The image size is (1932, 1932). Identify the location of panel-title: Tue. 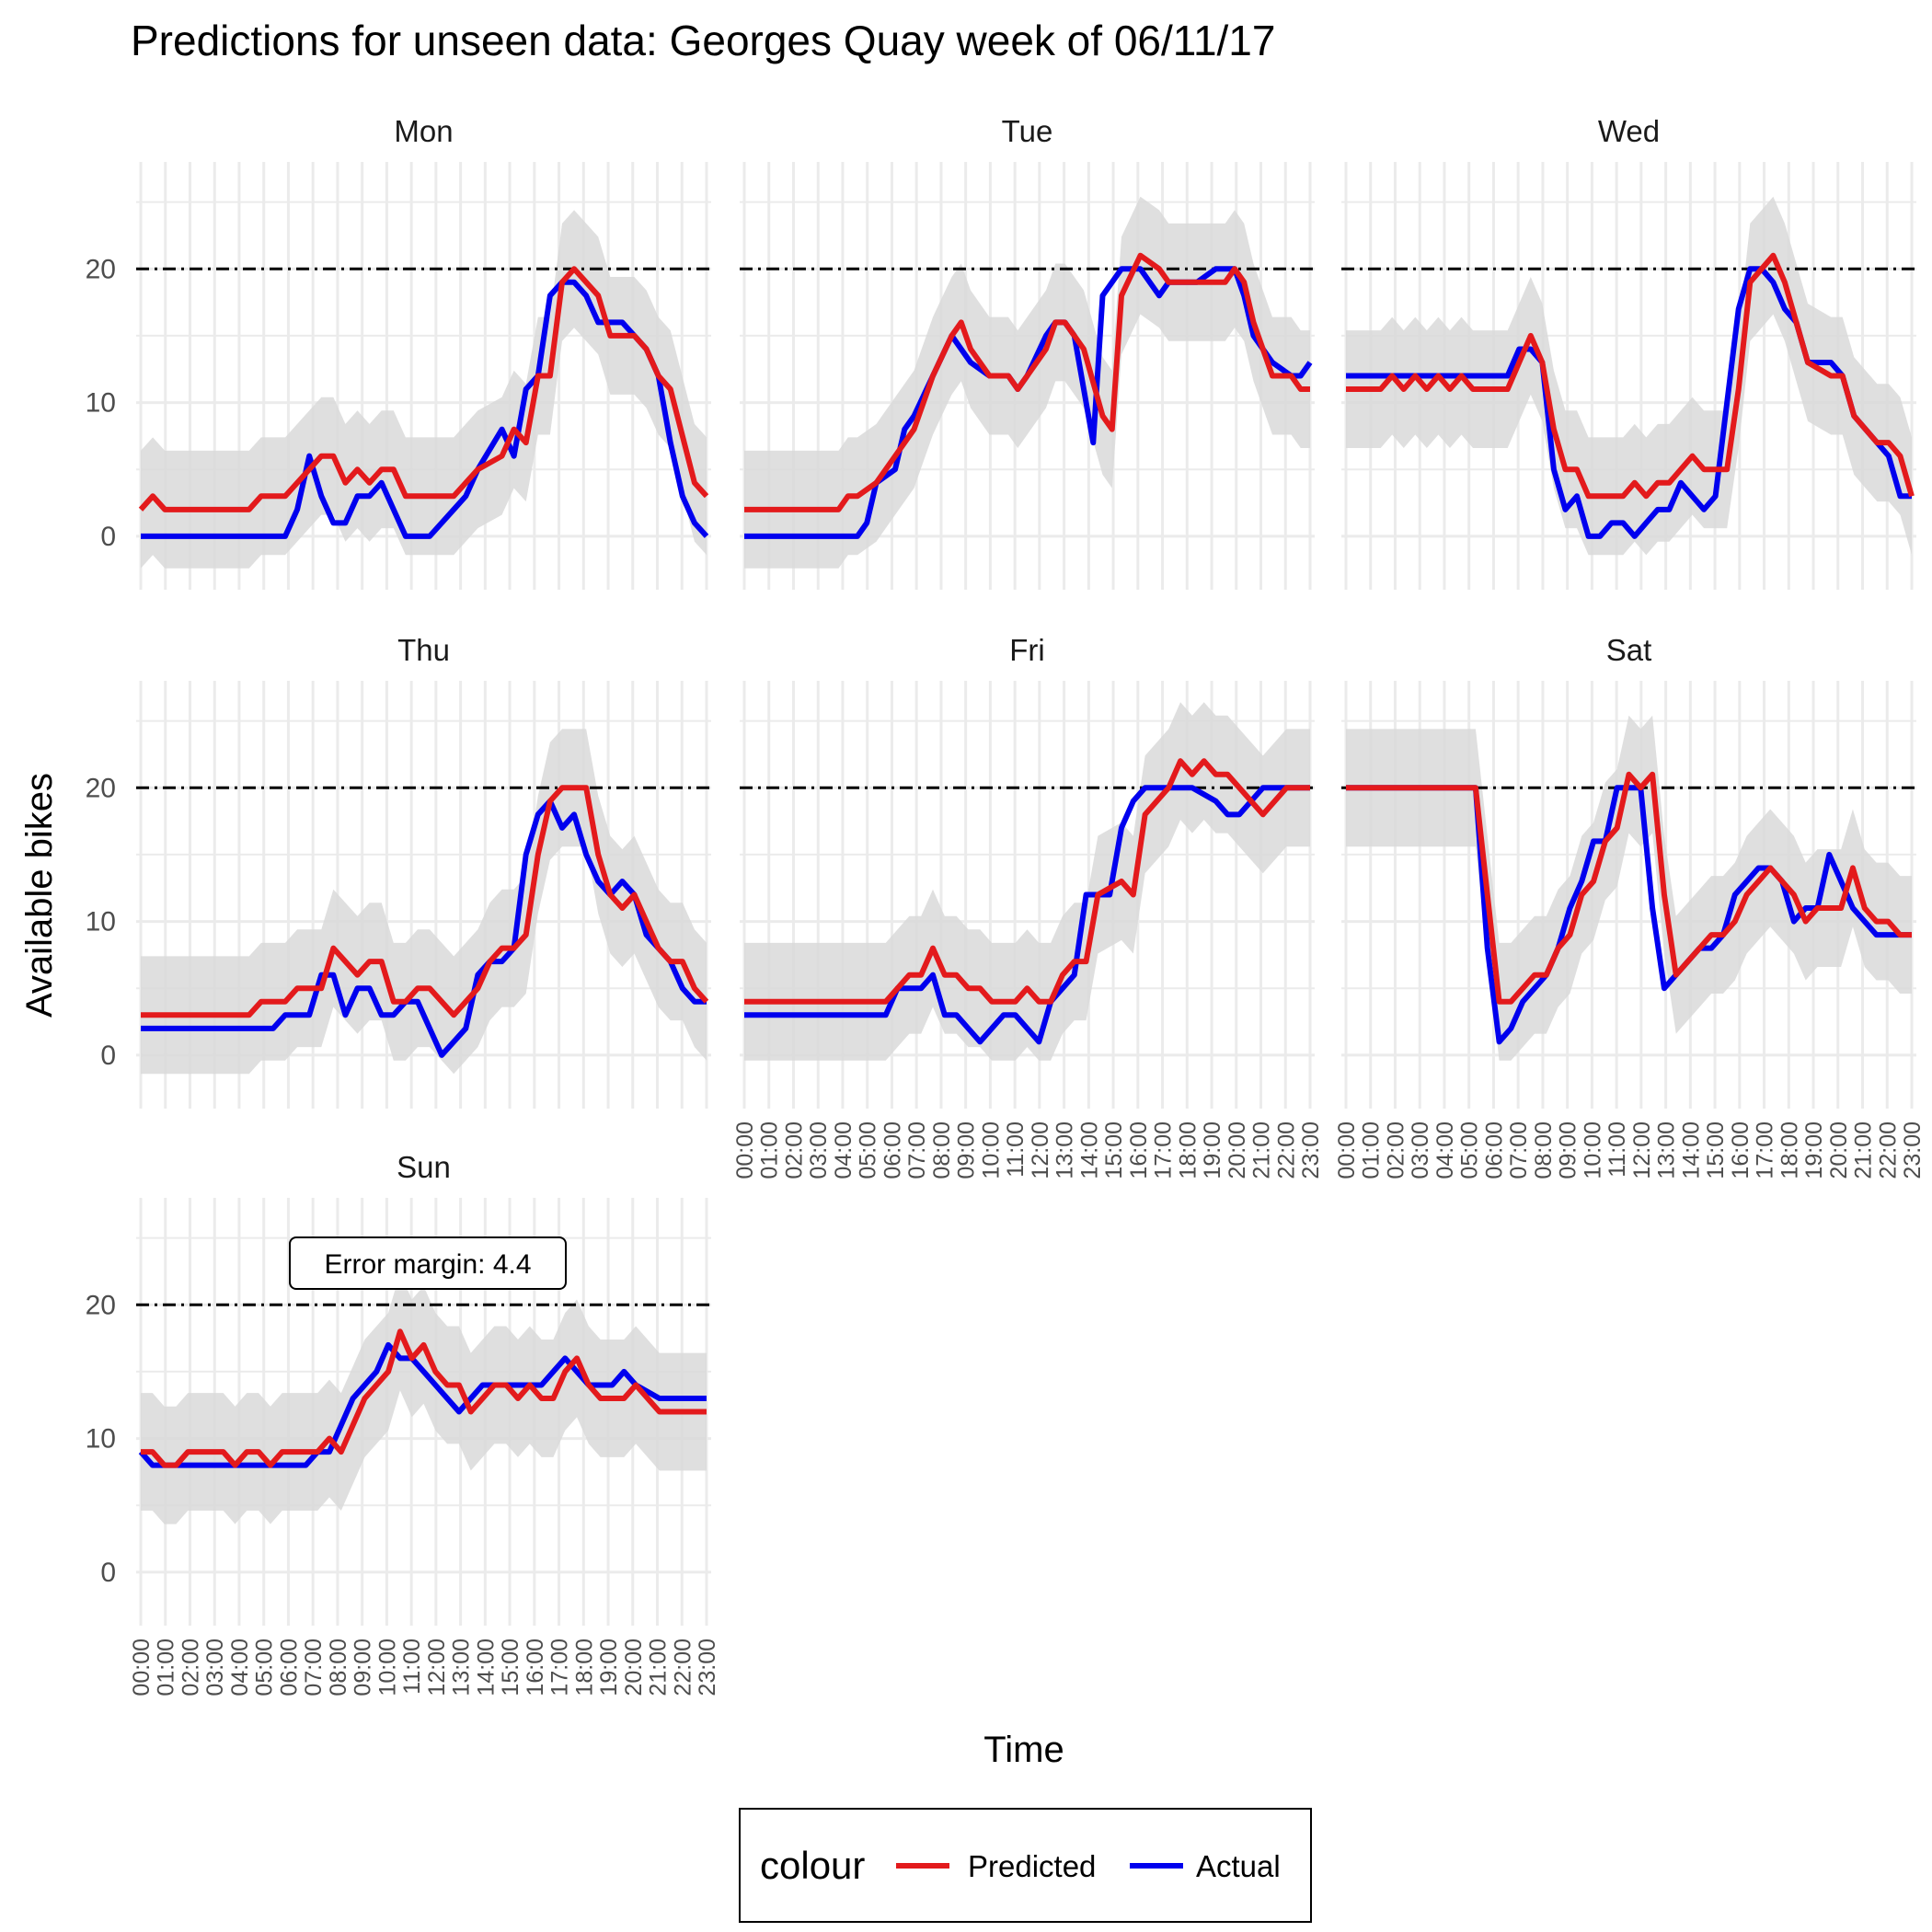
(1027, 131).